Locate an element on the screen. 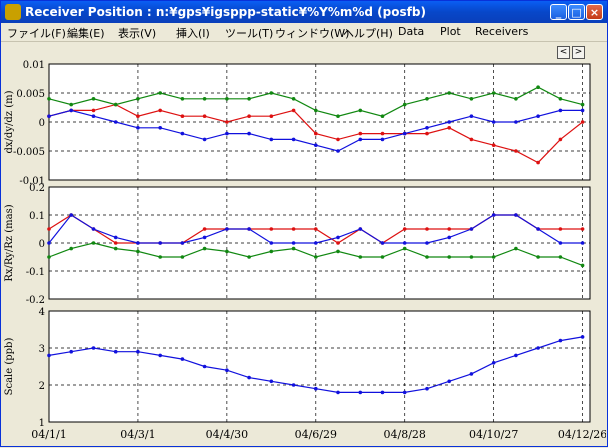 The image size is (608, 448). x-tick-label: 04/4/30 is located at coordinates (227, 434).